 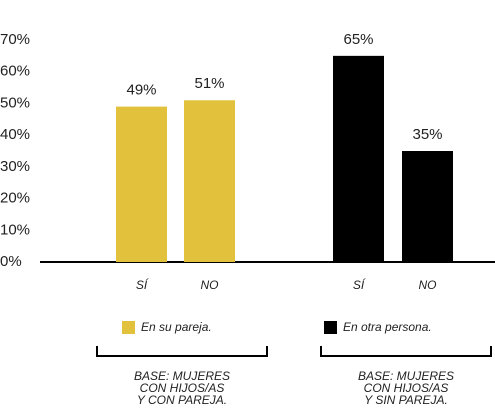 What do you see at coordinates (15, 198) in the screenshot?
I see `y-tick-label: 20%` at bounding box center [15, 198].